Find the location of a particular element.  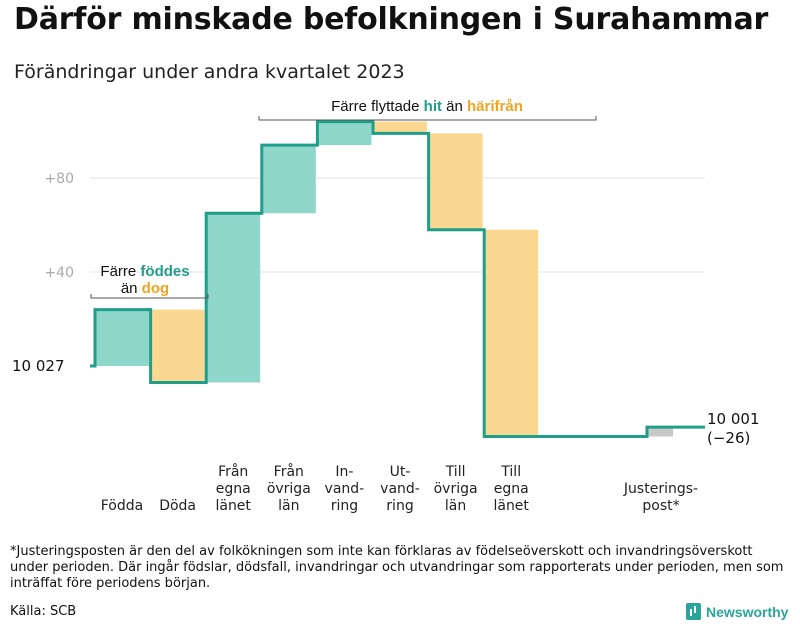

x-category-label: Döda is located at coordinates (177, 506).